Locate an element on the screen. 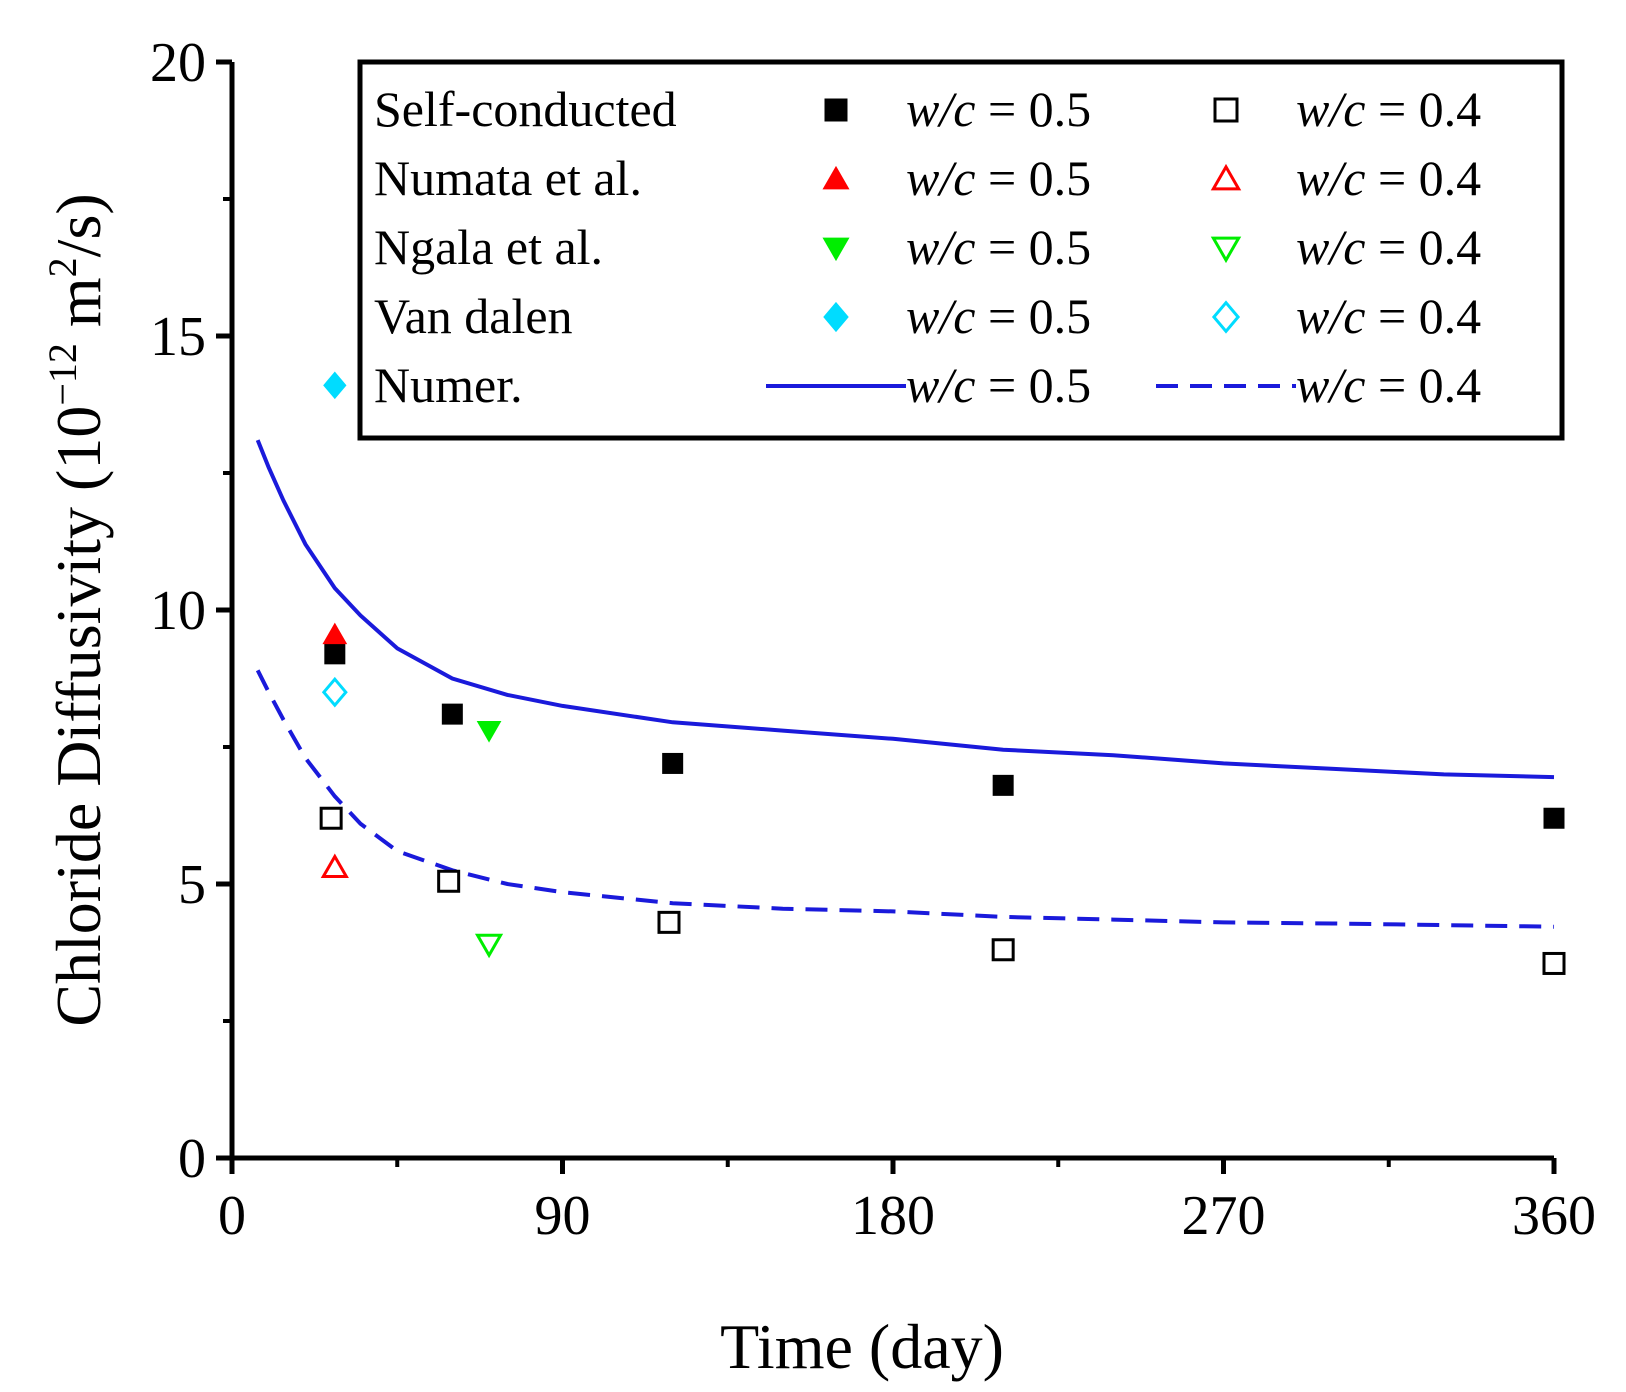  x-tick-label: 270 is located at coordinates (1224, 1216).